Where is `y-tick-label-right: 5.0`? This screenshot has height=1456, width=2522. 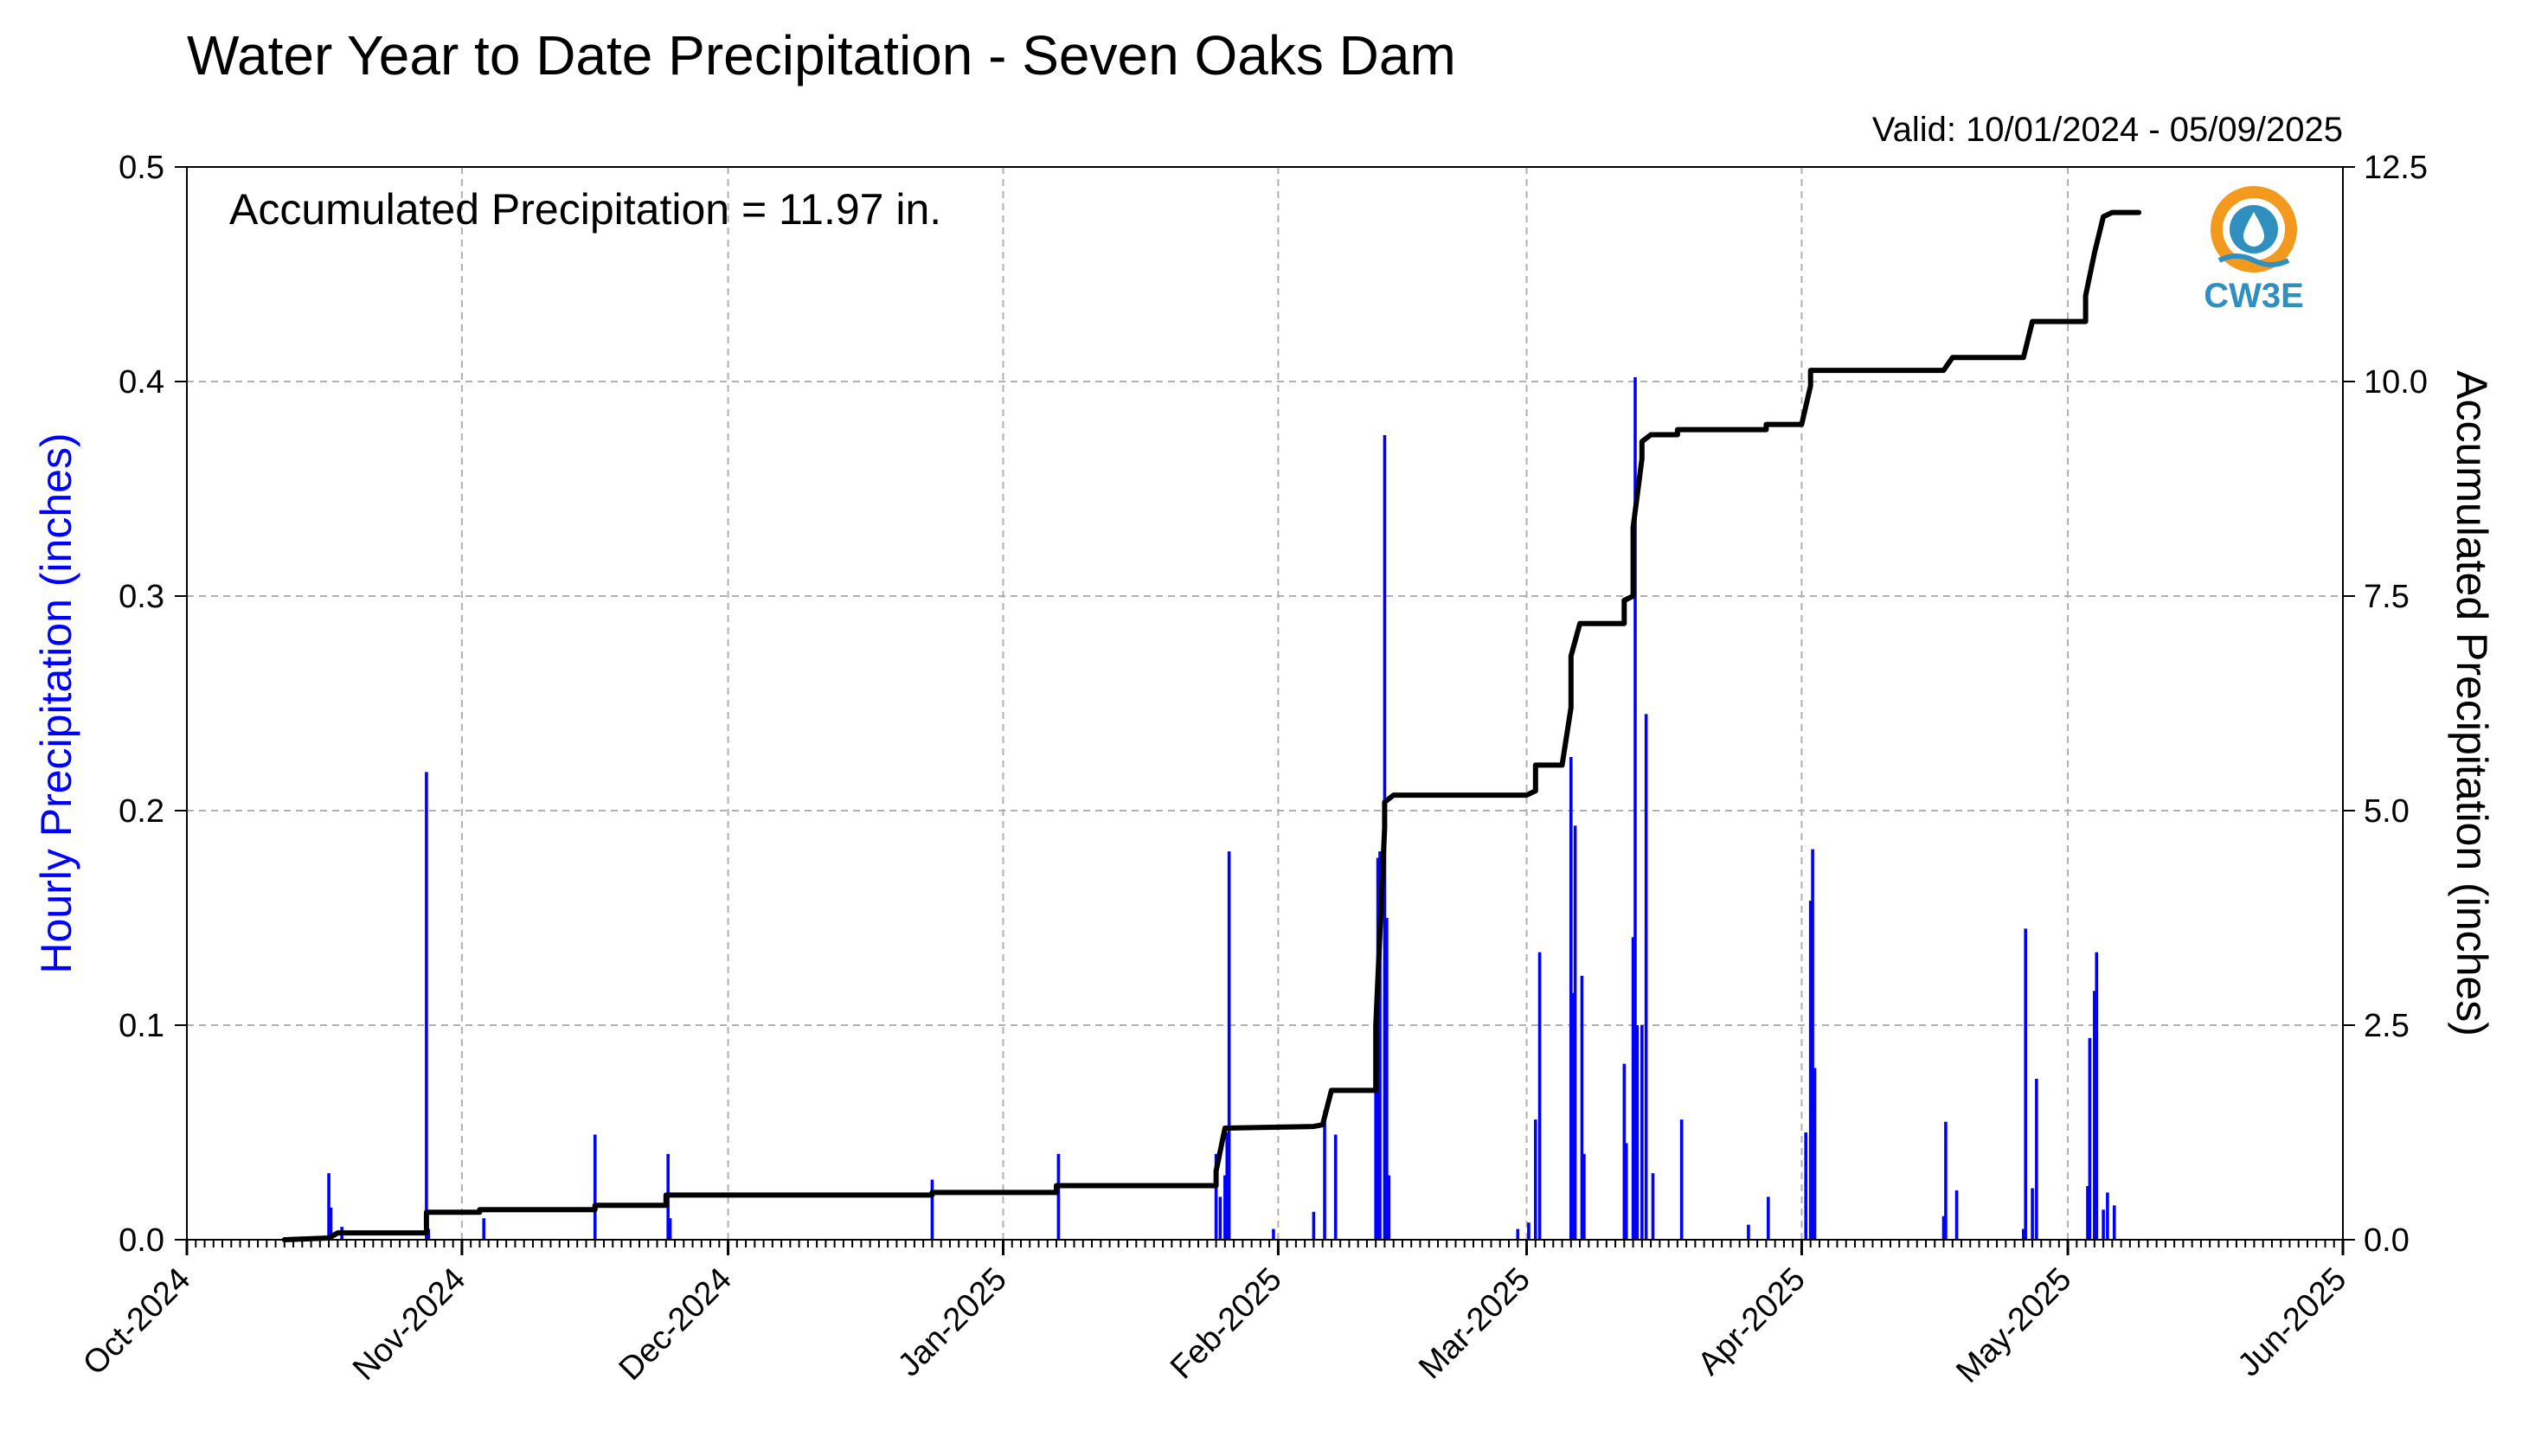 y-tick-label-right: 5.0 is located at coordinates (2387, 811).